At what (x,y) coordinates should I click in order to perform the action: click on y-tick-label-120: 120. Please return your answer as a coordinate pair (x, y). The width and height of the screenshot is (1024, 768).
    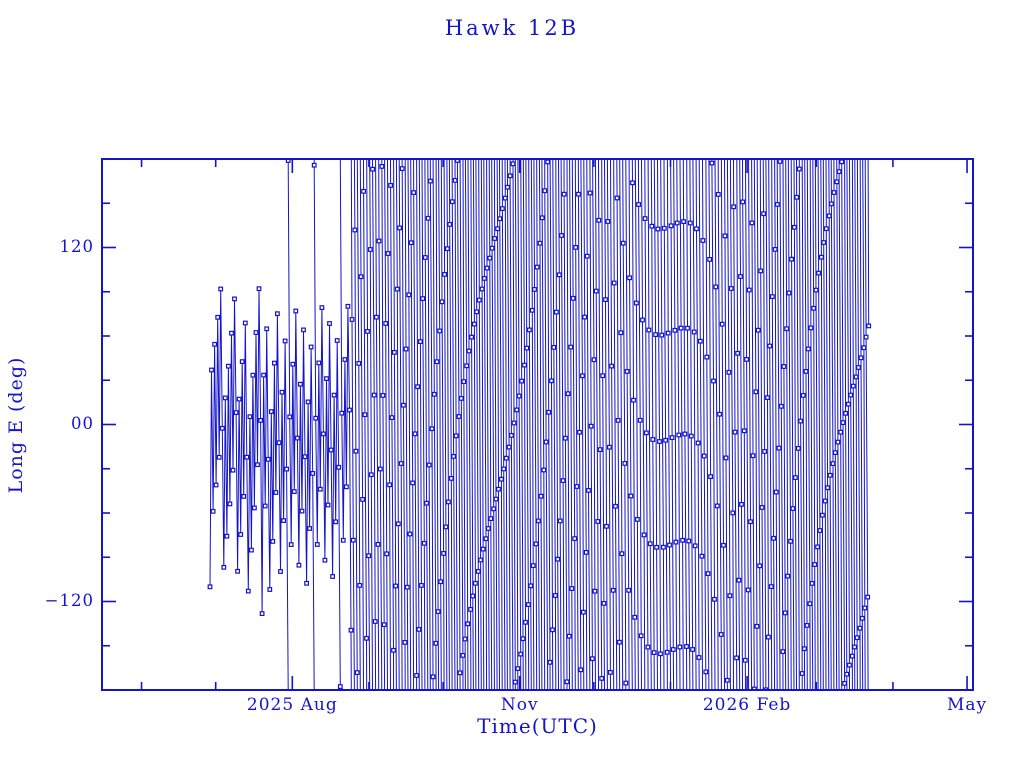
    Looking at the image, I should click on (76, 246).